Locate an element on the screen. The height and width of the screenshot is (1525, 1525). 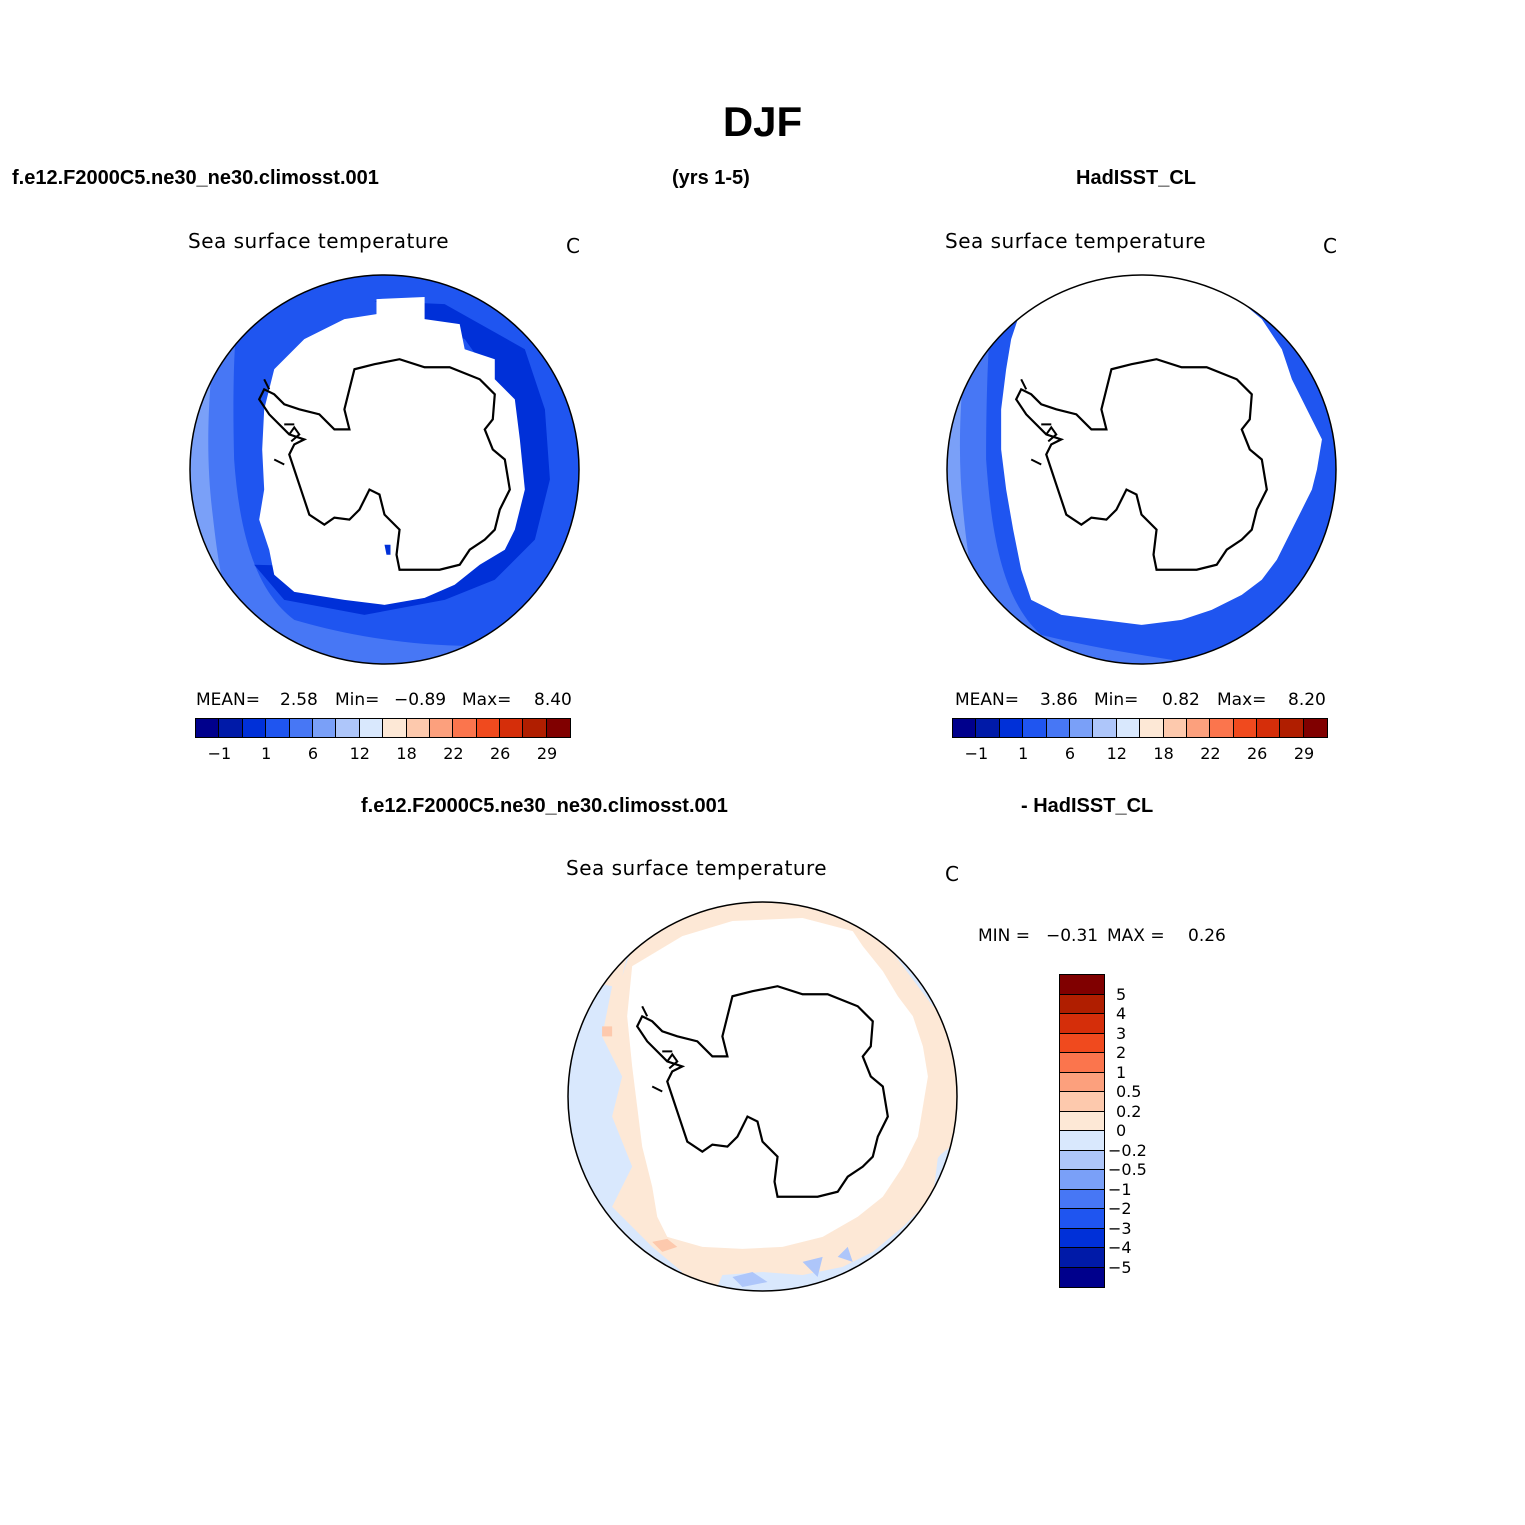
obs-max-label: Max= is located at coordinates (1242, 700).